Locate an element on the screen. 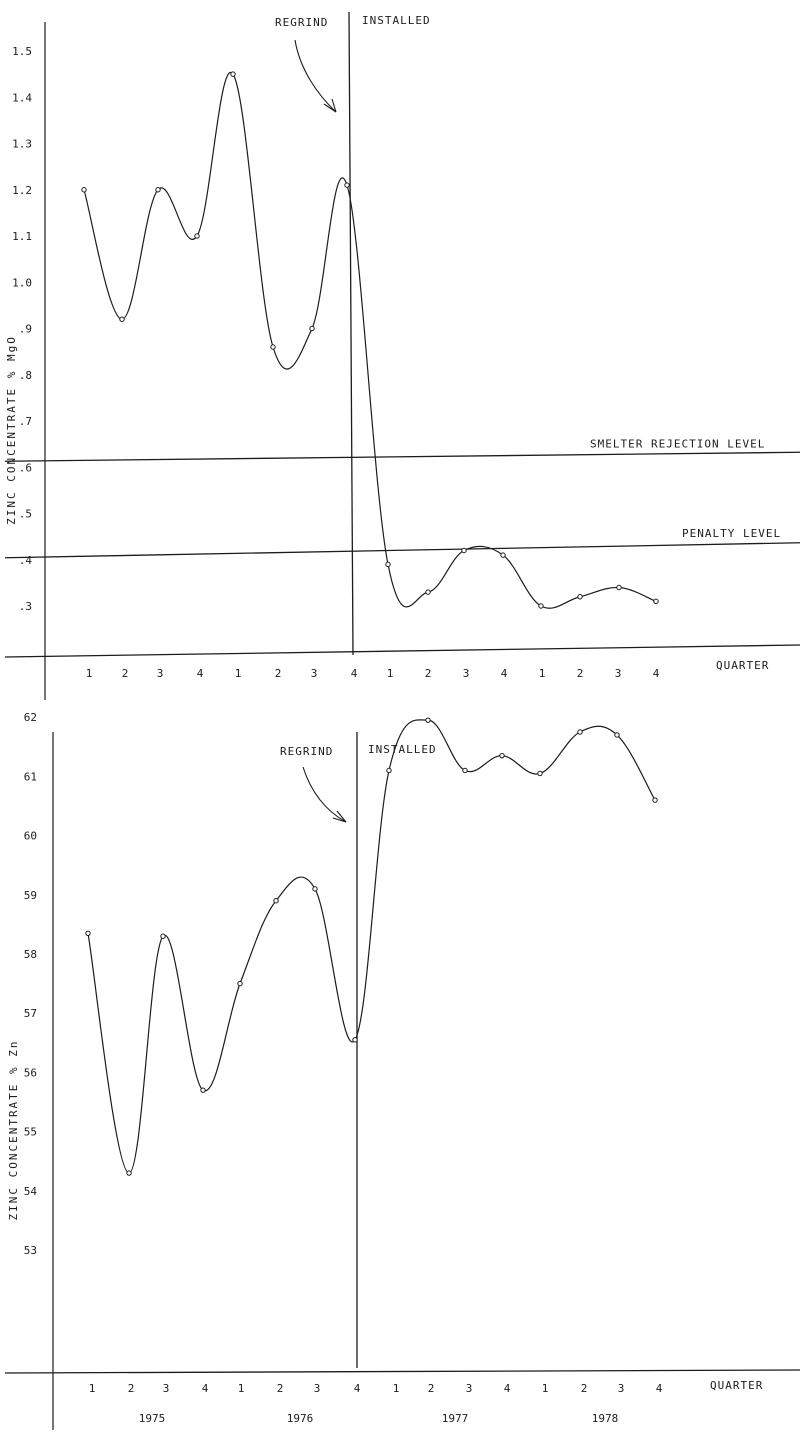 The image size is (800, 1435). zn-regrind-arrow is located at coordinates (324, 794).